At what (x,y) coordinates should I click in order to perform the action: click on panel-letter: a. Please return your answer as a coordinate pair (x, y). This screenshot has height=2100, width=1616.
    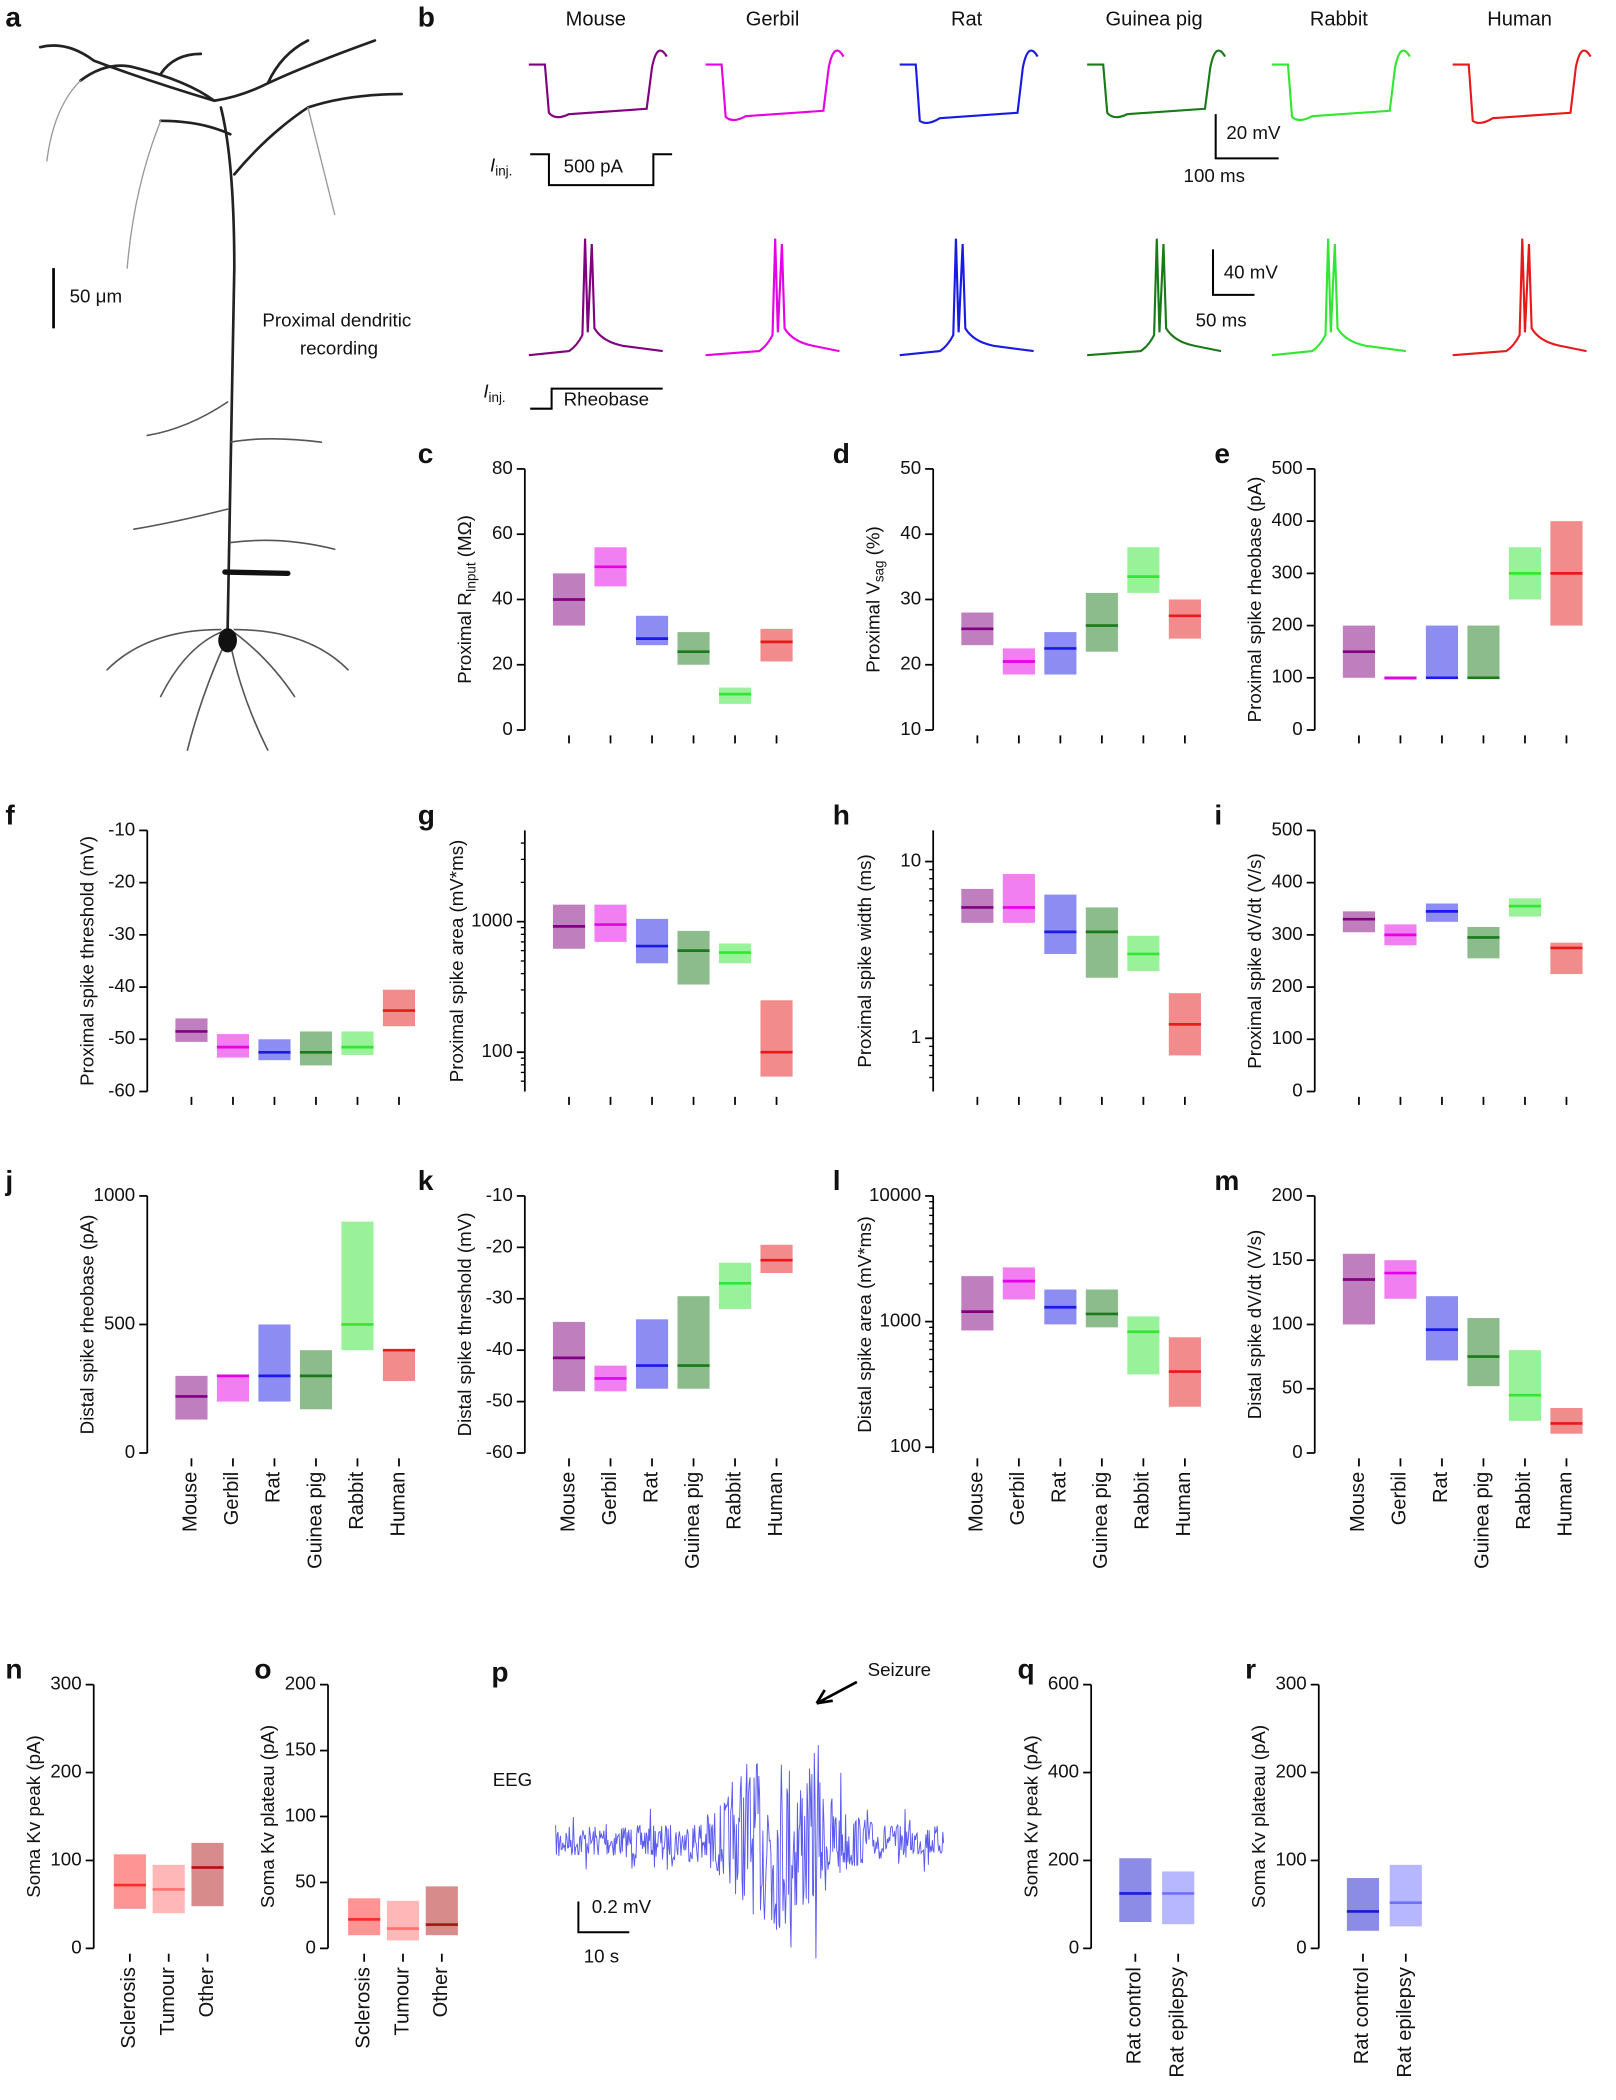
    Looking at the image, I should click on (13, 17).